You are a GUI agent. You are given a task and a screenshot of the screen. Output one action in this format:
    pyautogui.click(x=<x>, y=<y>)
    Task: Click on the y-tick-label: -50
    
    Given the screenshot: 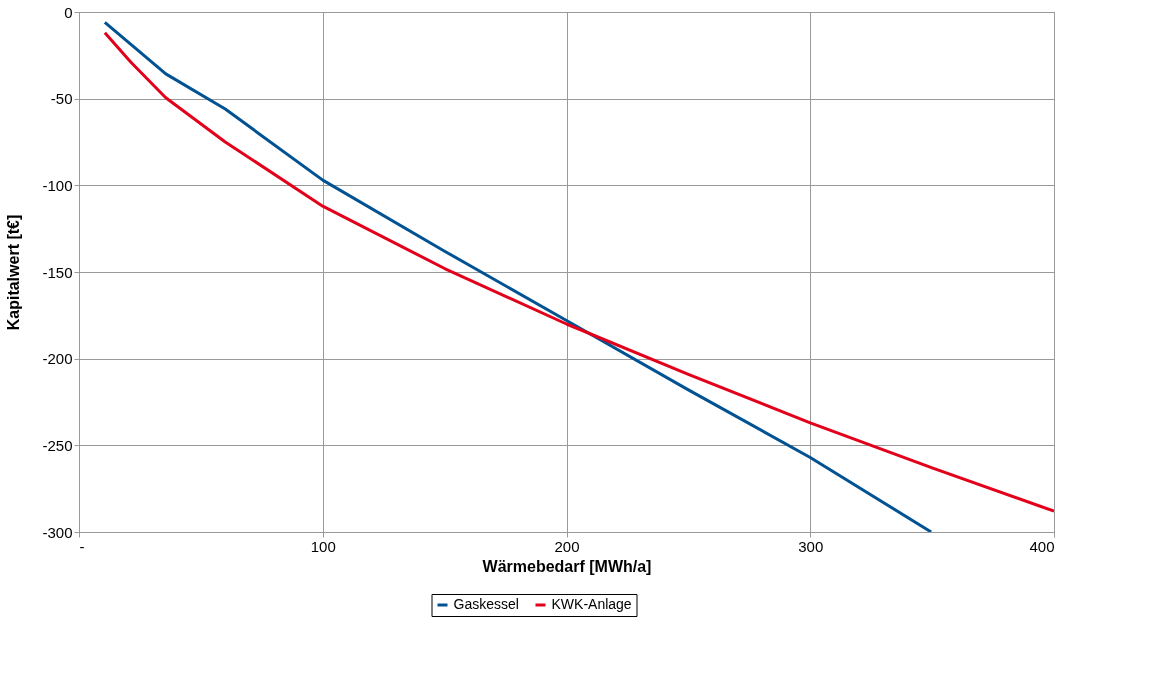 What is the action you would take?
    pyautogui.click(x=61, y=99)
    